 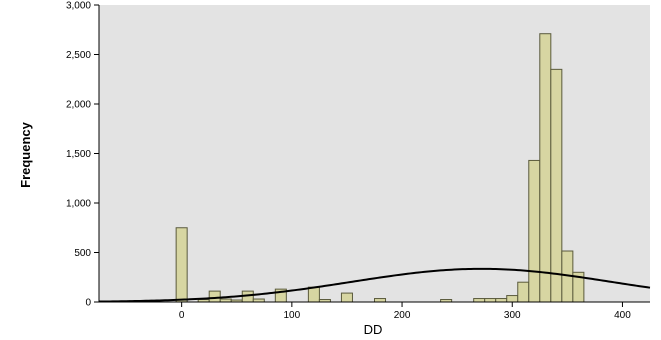 What do you see at coordinates (78, 204) in the screenshot?
I see `y-tick-label: 1,000` at bounding box center [78, 204].